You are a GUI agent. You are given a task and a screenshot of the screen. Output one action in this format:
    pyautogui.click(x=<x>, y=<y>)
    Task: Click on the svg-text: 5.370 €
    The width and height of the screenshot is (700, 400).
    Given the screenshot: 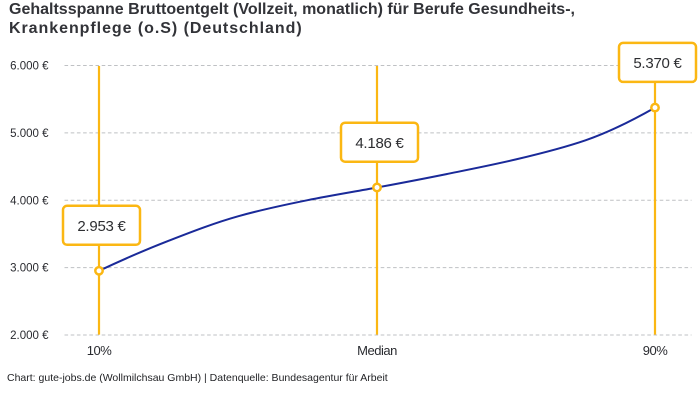 What is the action you would take?
    pyautogui.click(x=657, y=63)
    